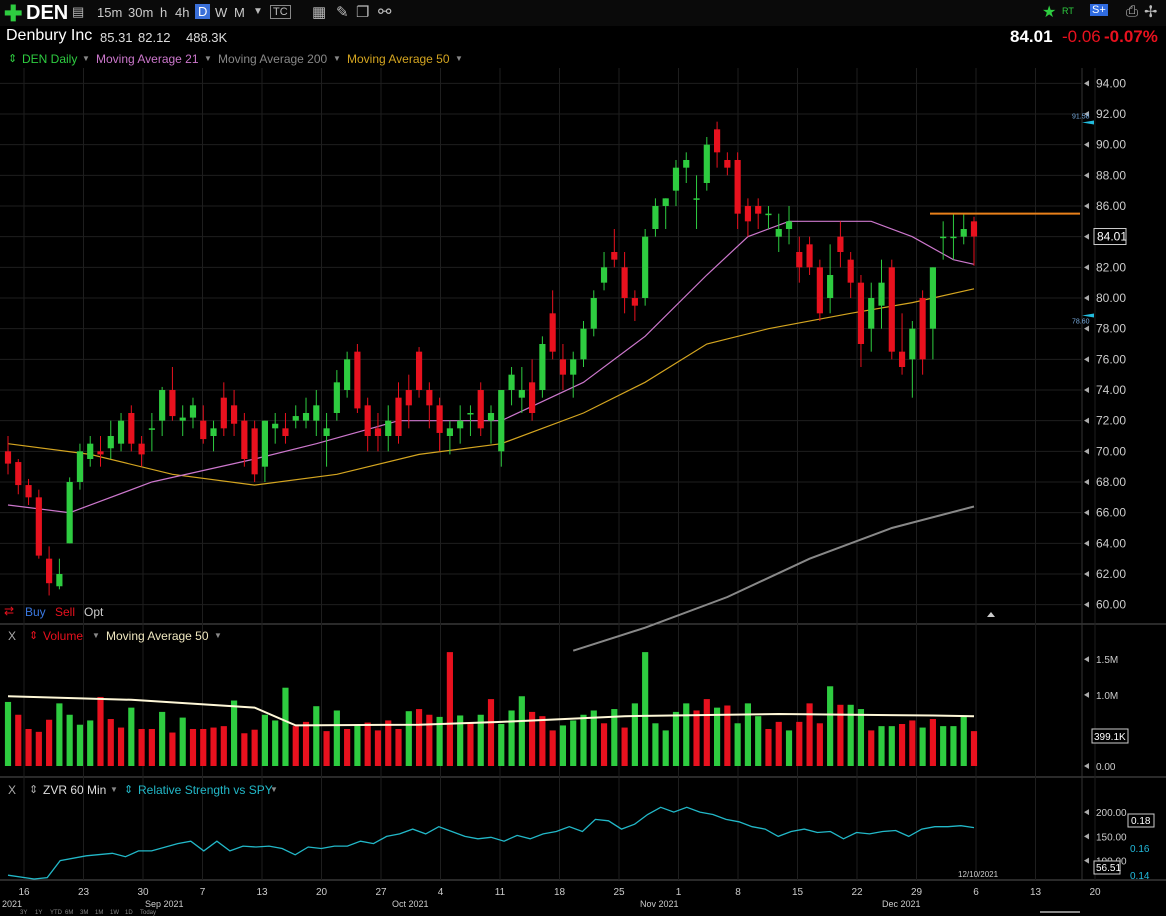 Image resolution: width=1166 pixels, height=916 pixels. What do you see at coordinates (363, 12) in the screenshot?
I see `layout-icon: ❐` at bounding box center [363, 12].